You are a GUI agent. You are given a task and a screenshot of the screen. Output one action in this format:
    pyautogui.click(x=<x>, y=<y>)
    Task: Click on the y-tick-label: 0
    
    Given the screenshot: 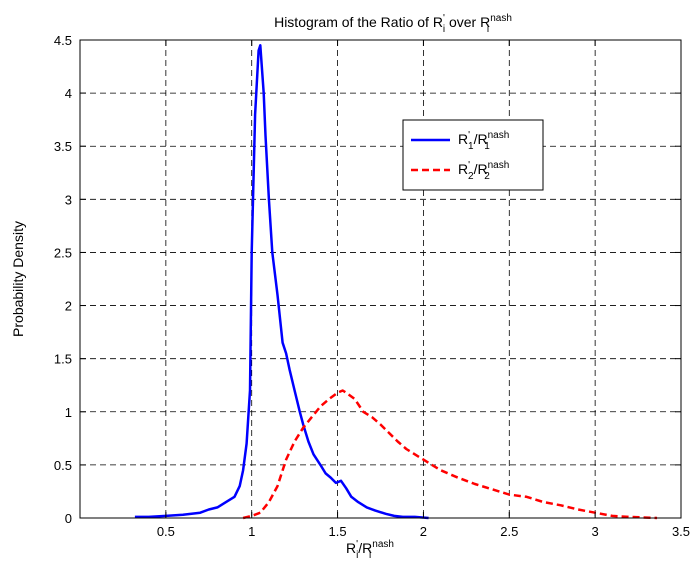 What is the action you would take?
    pyautogui.click(x=68, y=518)
    